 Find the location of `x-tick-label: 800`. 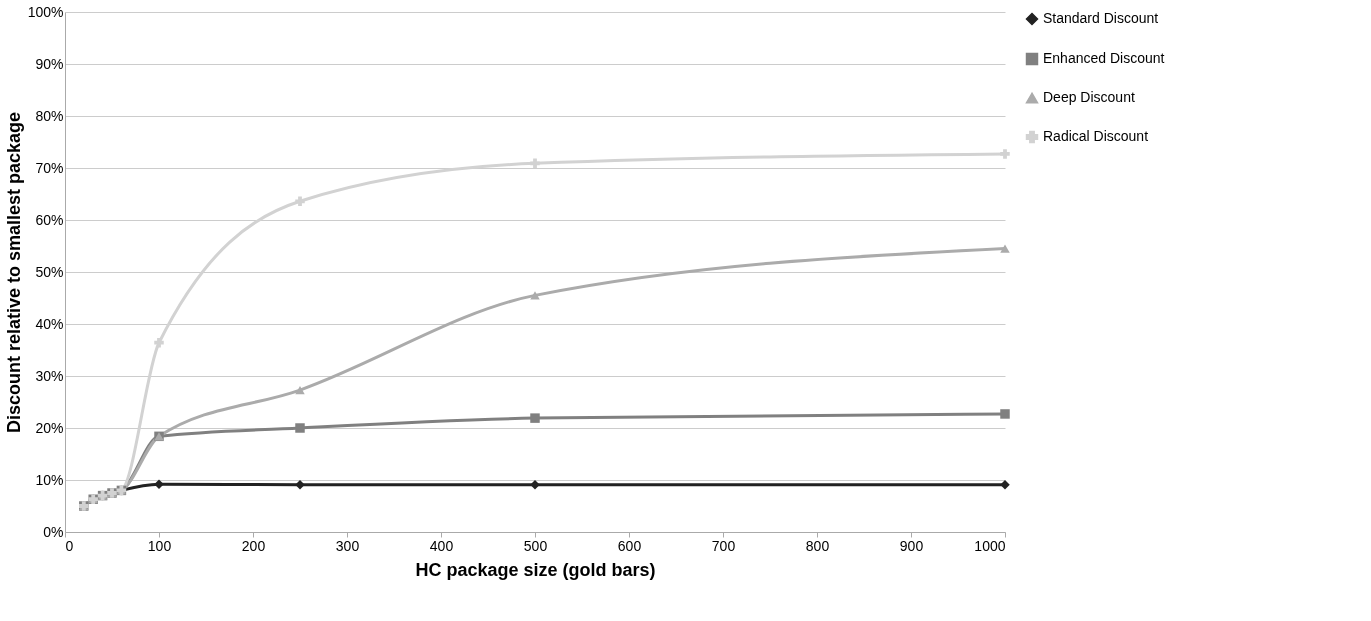

x-tick-label: 800 is located at coordinates (817, 545).